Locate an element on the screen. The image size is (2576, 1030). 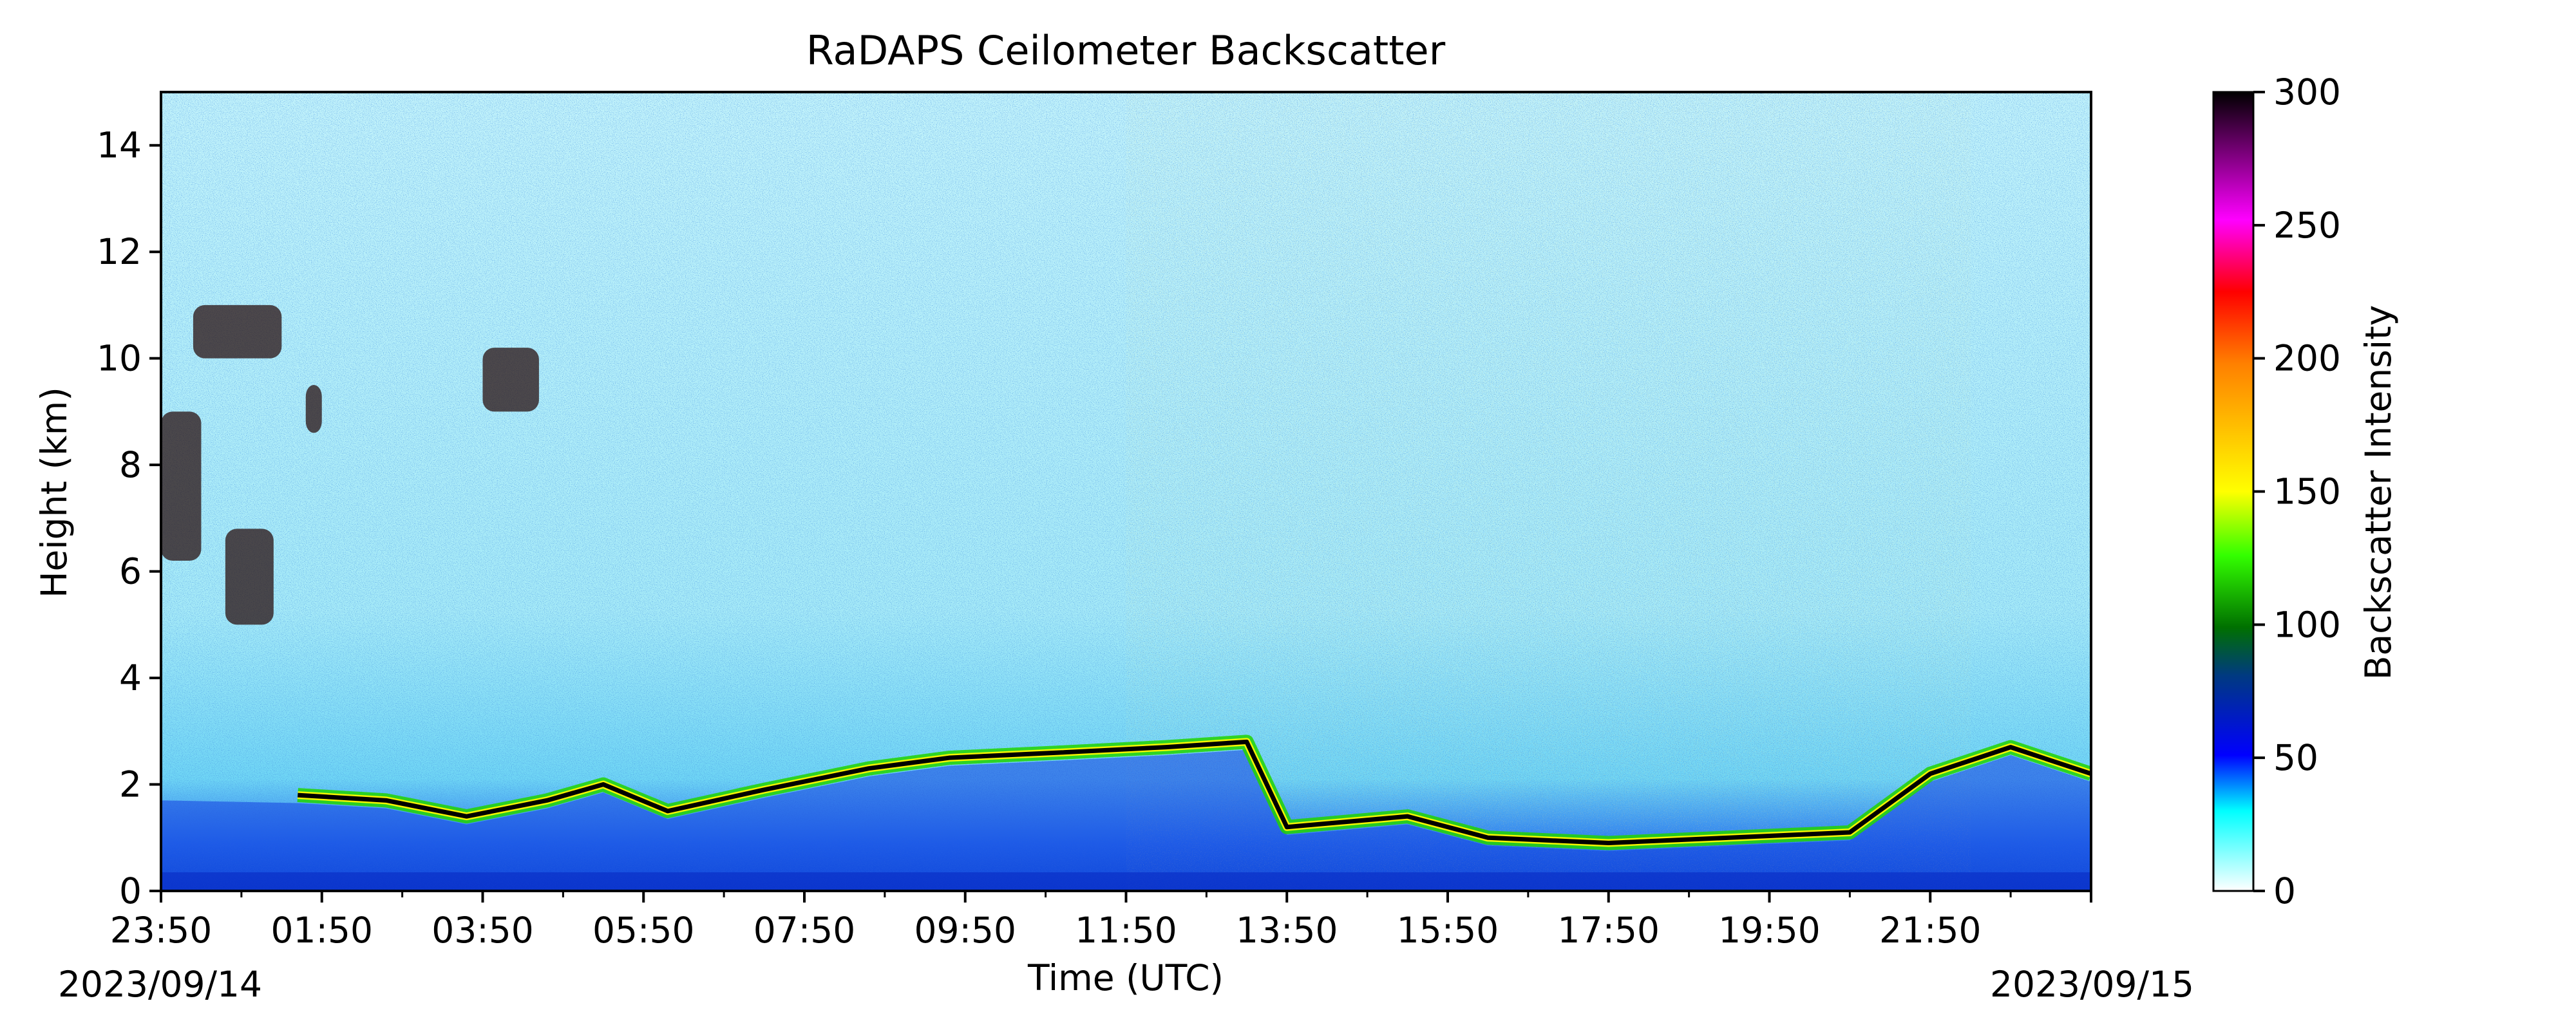
y-axis-label: Height (km) is located at coordinates (54, 492).